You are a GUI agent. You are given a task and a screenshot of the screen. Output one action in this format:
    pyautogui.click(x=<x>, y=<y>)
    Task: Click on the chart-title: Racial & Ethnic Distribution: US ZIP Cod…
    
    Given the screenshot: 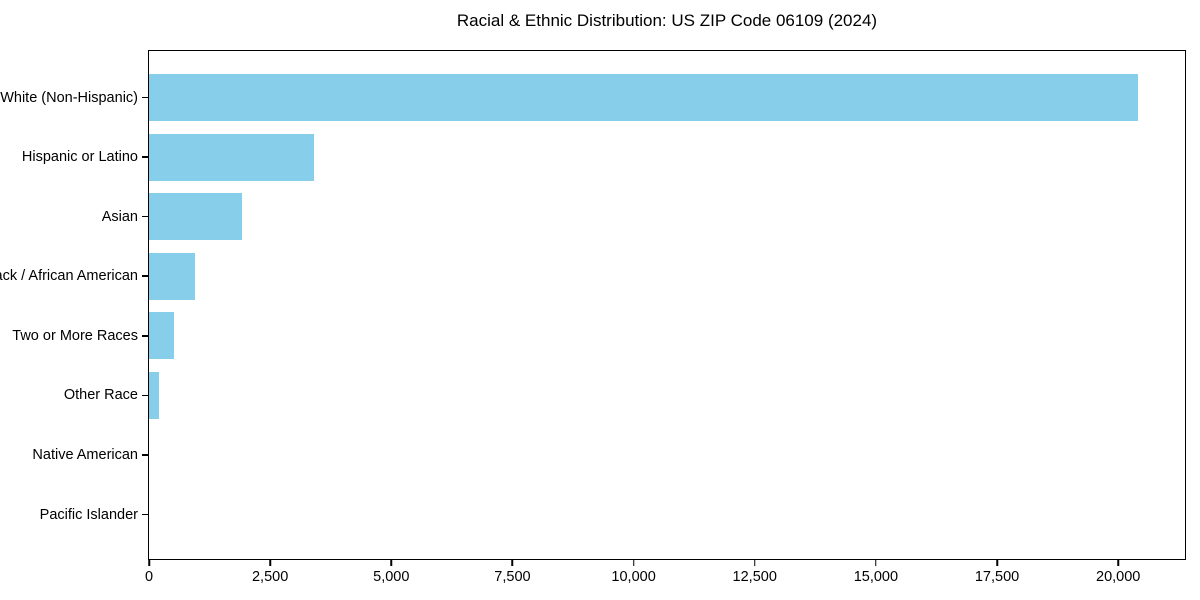 What is the action you would take?
    pyautogui.click(x=667, y=20)
    